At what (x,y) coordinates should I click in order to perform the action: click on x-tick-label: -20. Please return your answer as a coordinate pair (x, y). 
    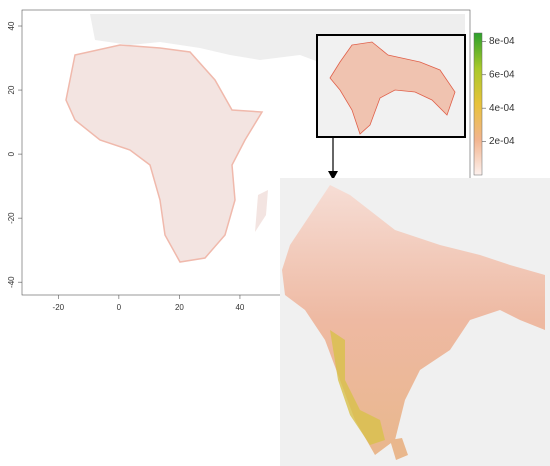
    Looking at the image, I should click on (59, 307).